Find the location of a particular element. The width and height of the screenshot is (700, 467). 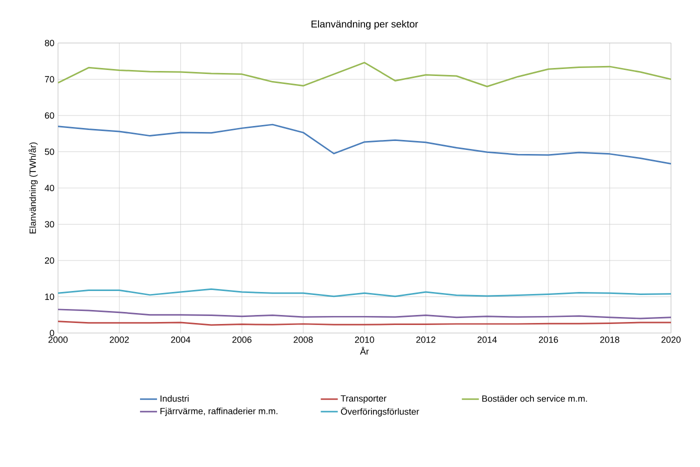

y-tick-label: 60 is located at coordinates (49, 115).